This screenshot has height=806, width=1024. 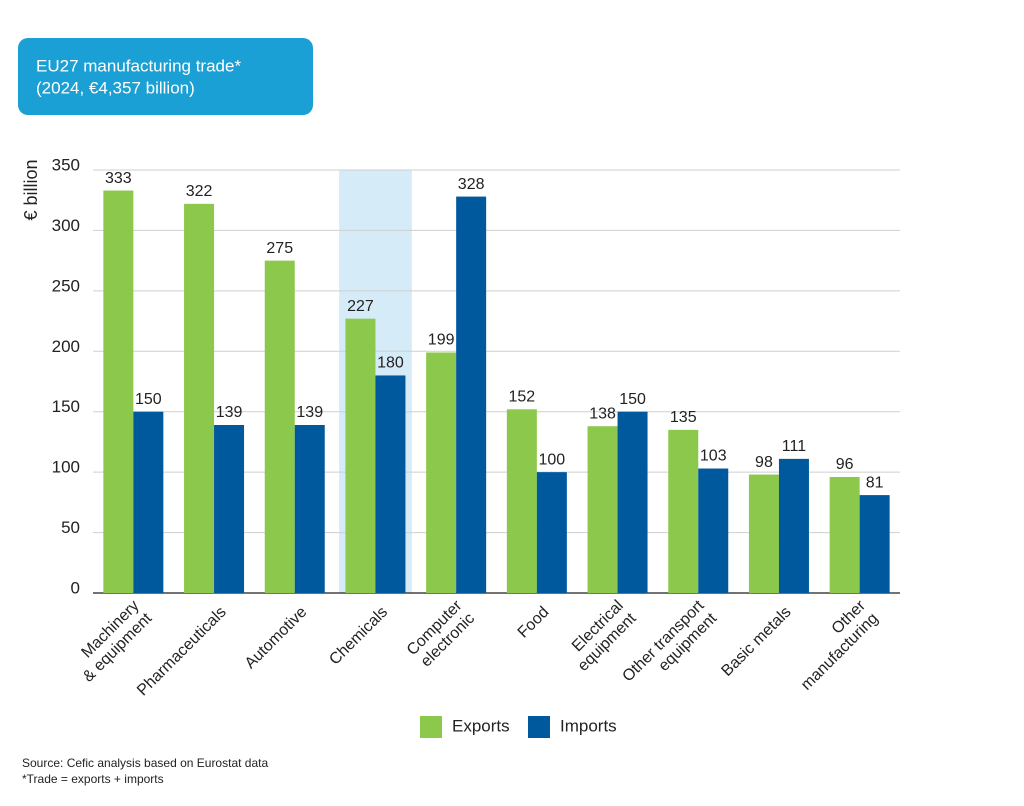 What do you see at coordinates (31, 189) in the screenshot?
I see `y-axis-label: € billion` at bounding box center [31, 189].